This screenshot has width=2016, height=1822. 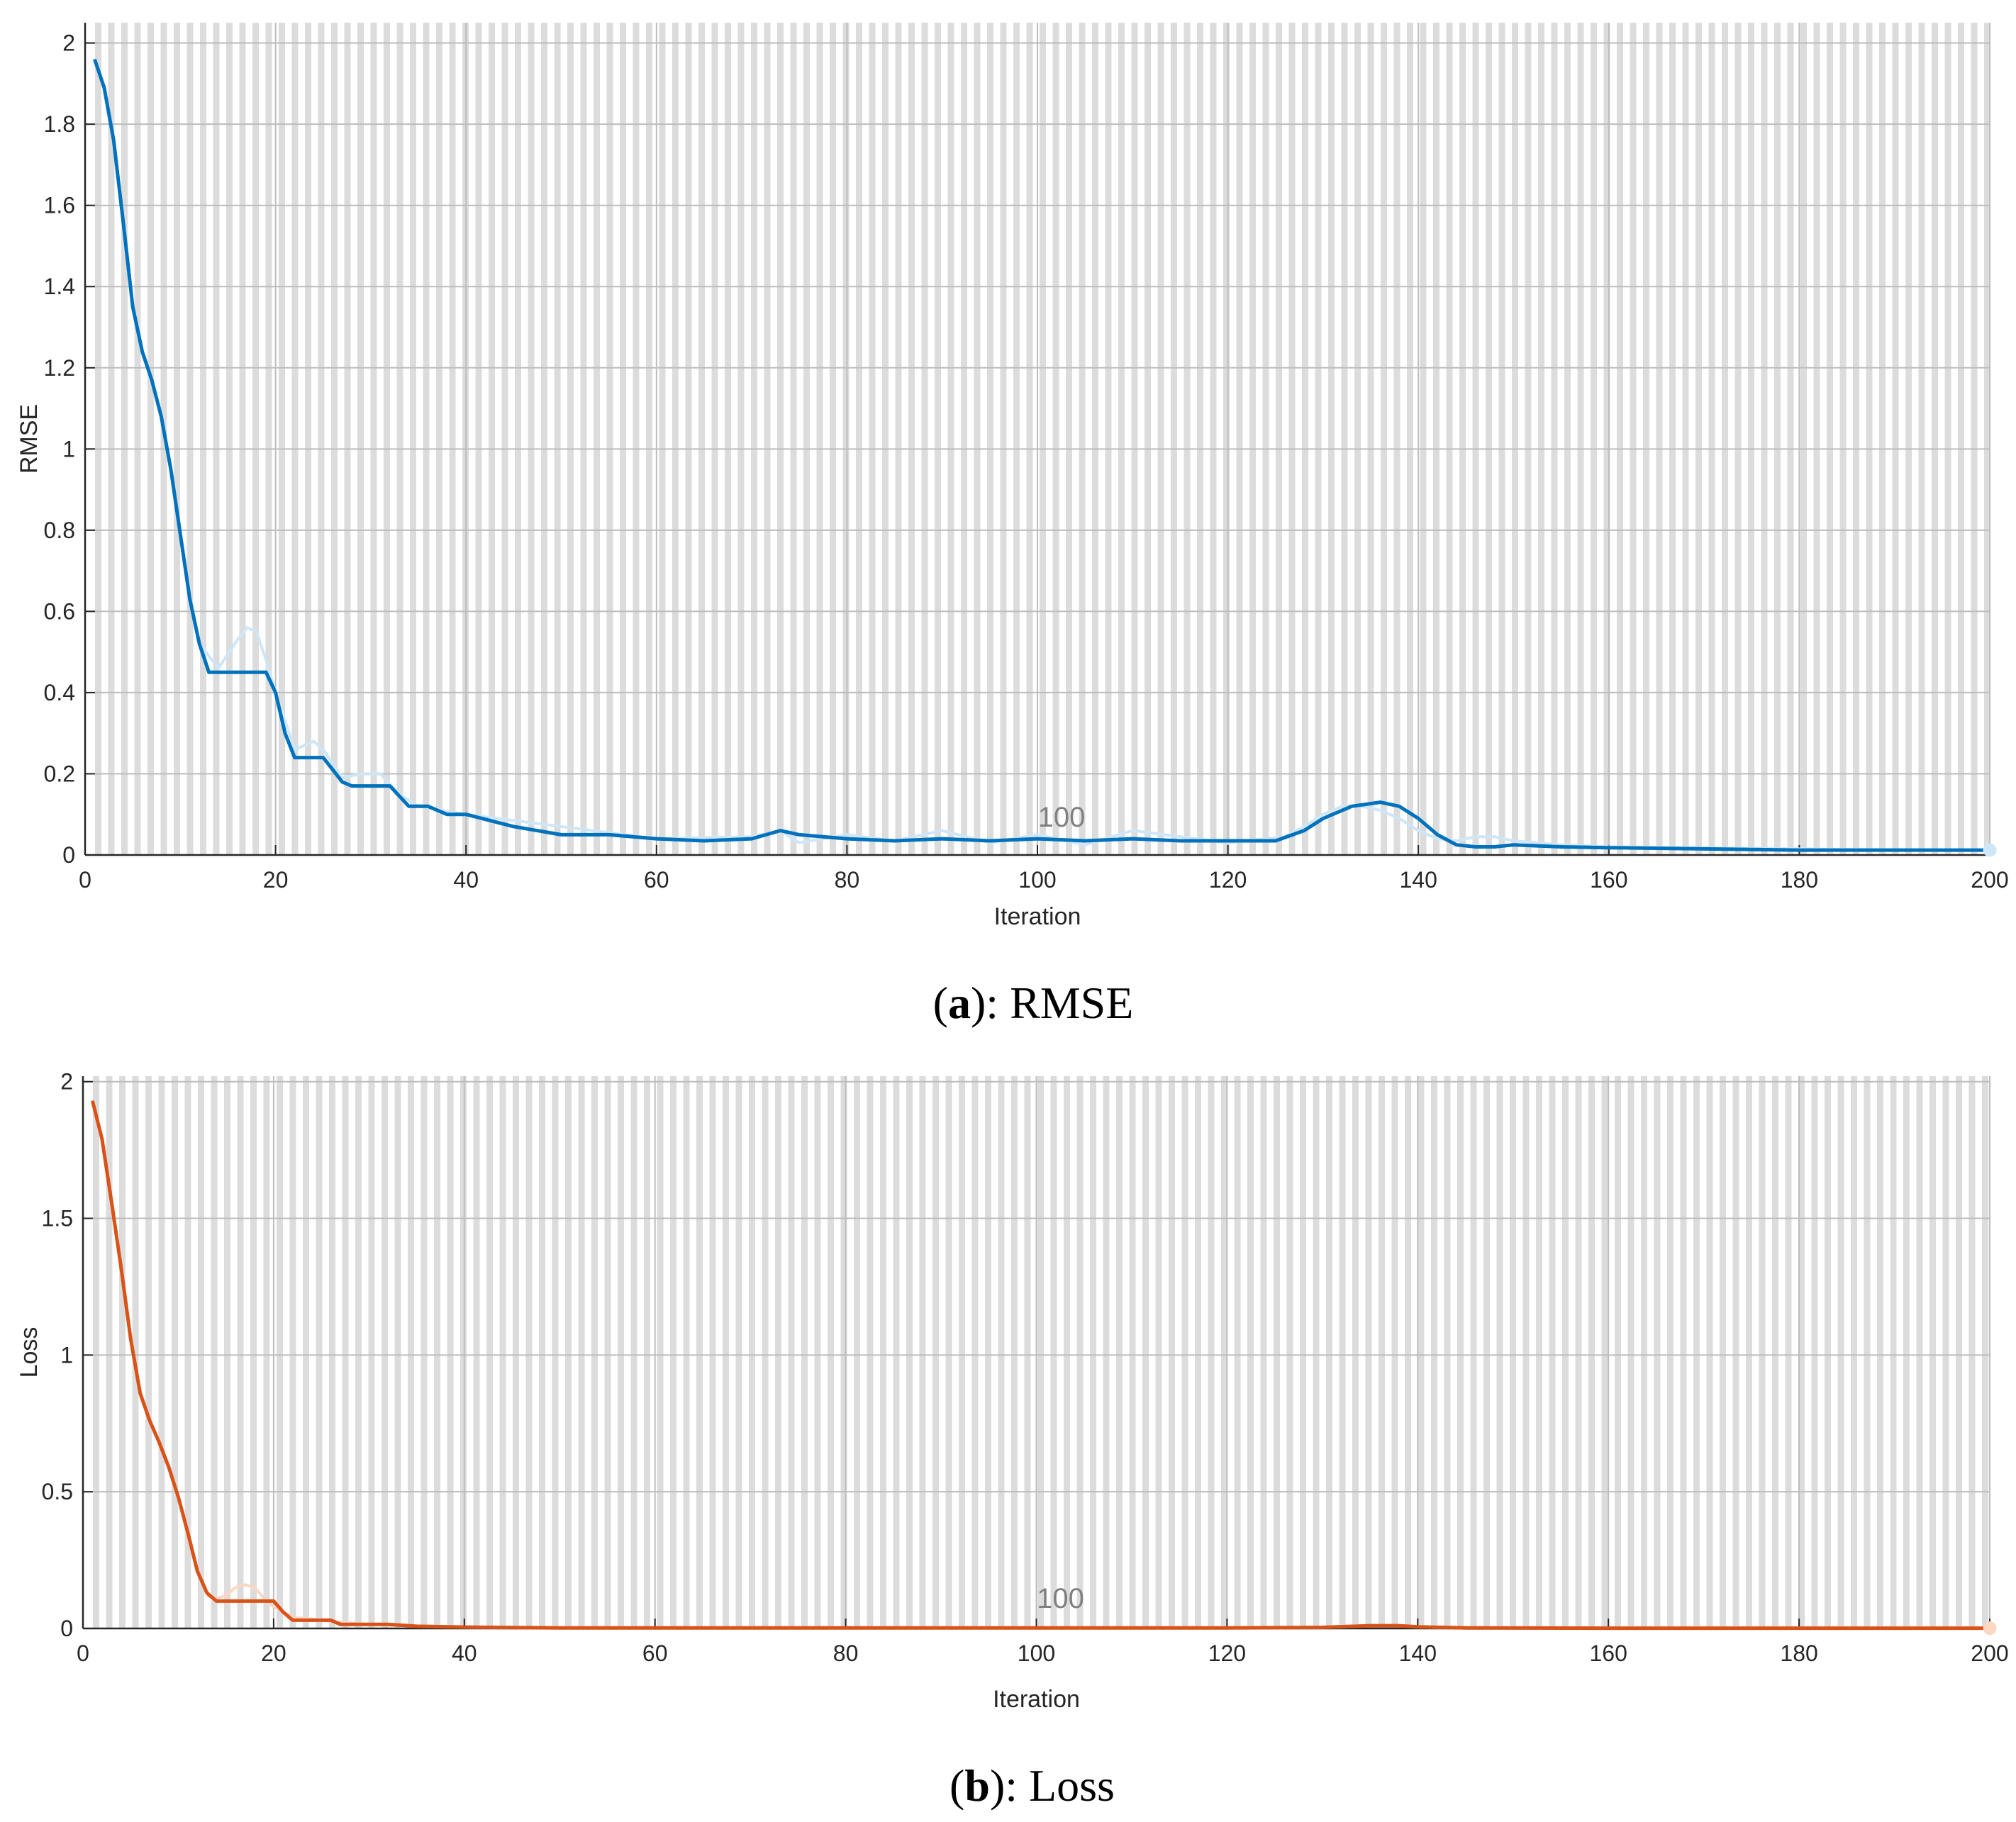 What do you see at coordinates (1071, 1003) in the screenshot?
I see `caption-text: RMSE` at bounding box center [1071, 1003].